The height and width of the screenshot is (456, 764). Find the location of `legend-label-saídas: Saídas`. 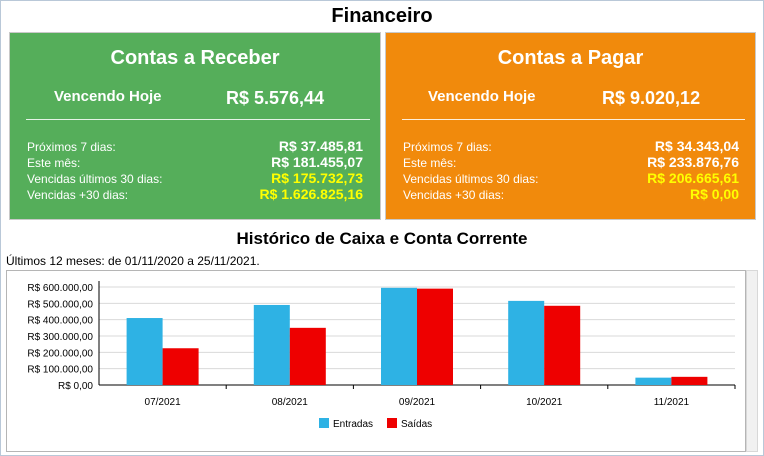

legend-label-saídas: Saídas is located at coordinates (416, 424).